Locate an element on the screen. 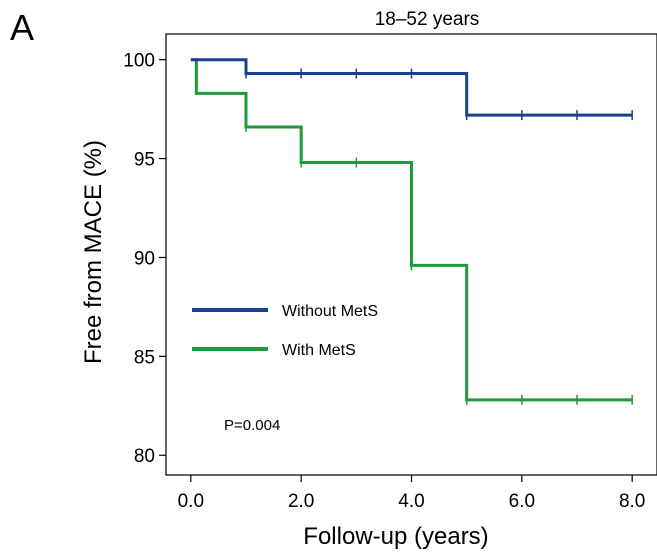 The image size is (657, 552). x-axis: 0.0 2.0 4.0 6.0 8.0 is located at coordinates (411, 493).